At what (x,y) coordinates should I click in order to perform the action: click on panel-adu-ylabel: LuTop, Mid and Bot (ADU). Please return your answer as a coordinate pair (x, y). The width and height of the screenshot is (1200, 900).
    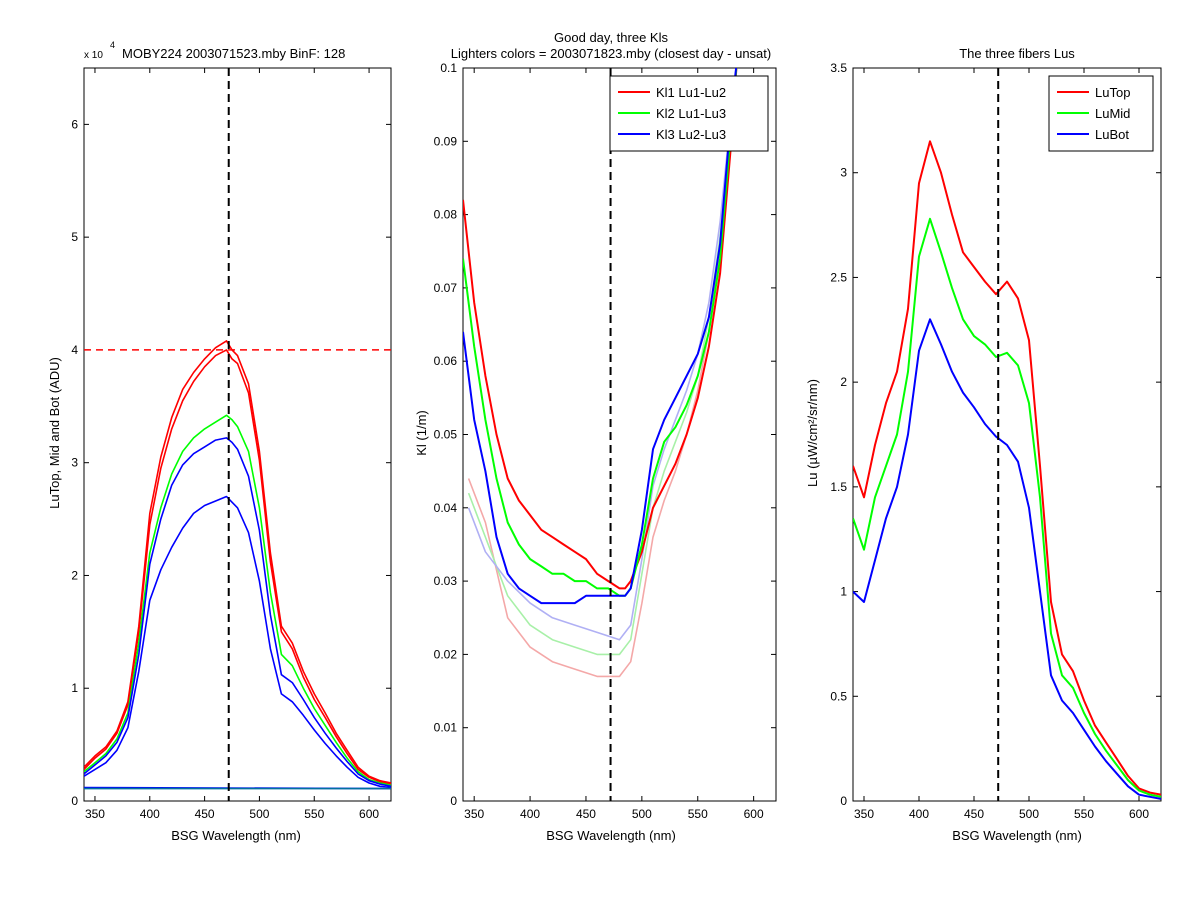
    Looking at the image, I should click on (54, 433).